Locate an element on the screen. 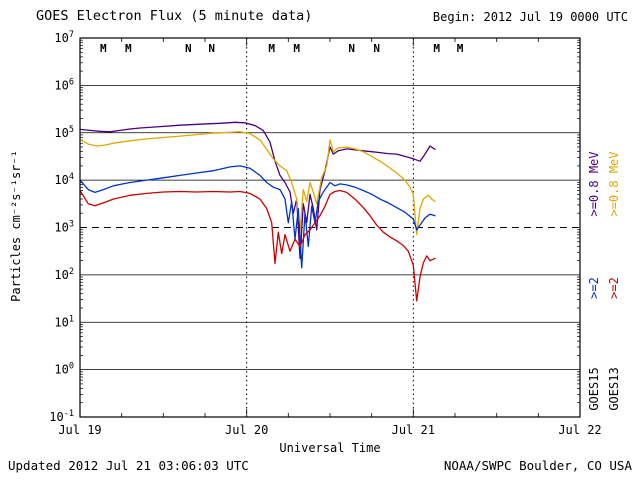  svg-text: Jul 19 is located at coordinates (79, 430).